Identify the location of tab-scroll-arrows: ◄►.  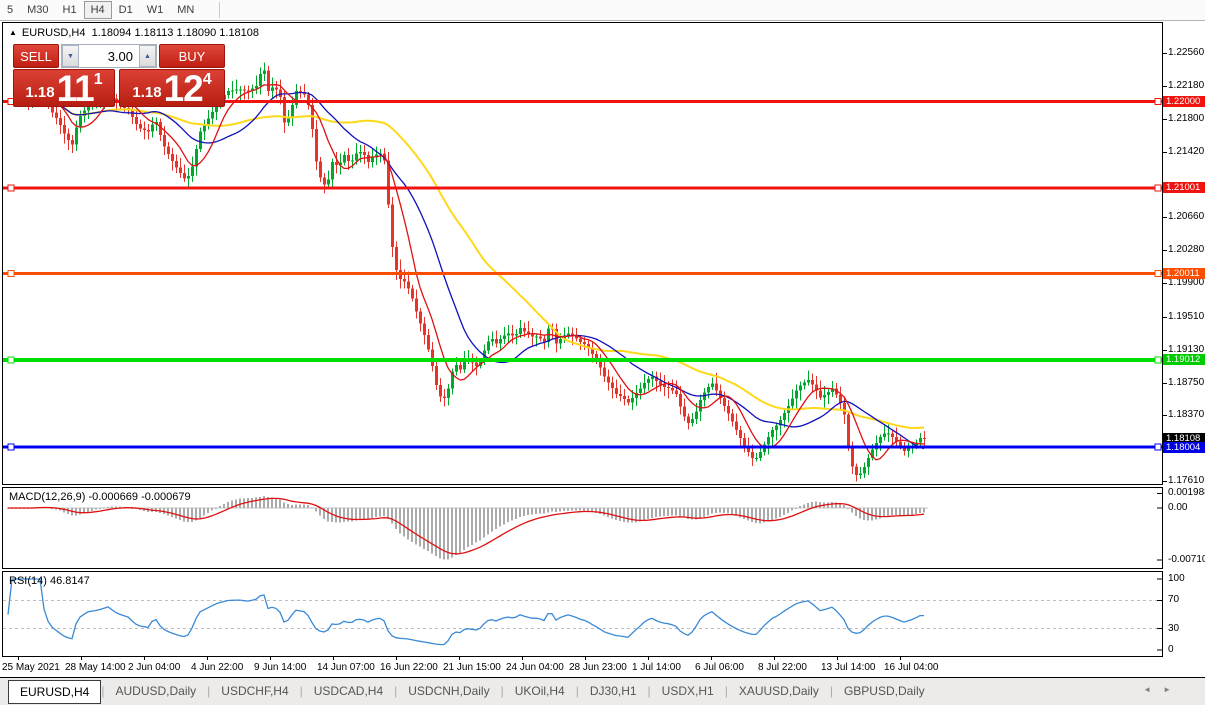
(1163, 689).